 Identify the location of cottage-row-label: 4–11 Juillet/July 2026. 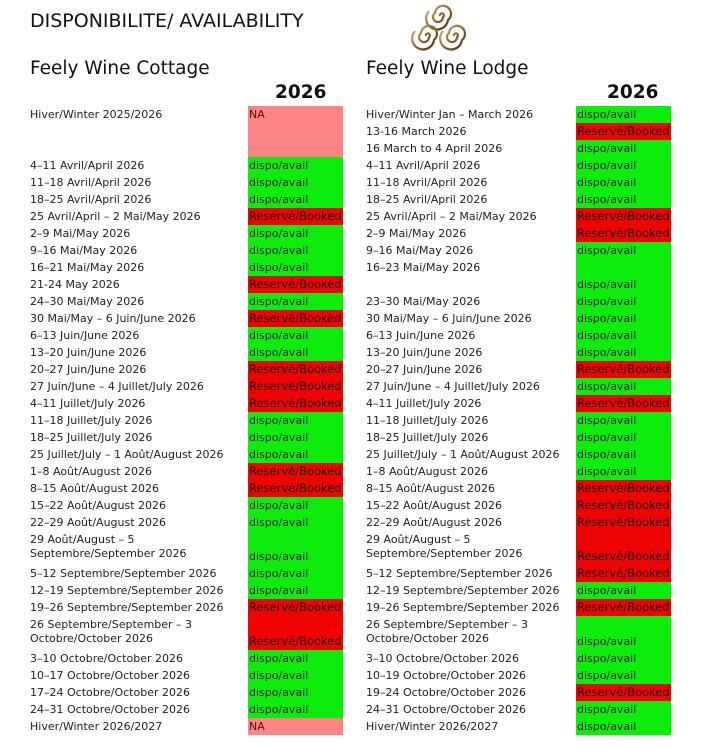
(88, 403).